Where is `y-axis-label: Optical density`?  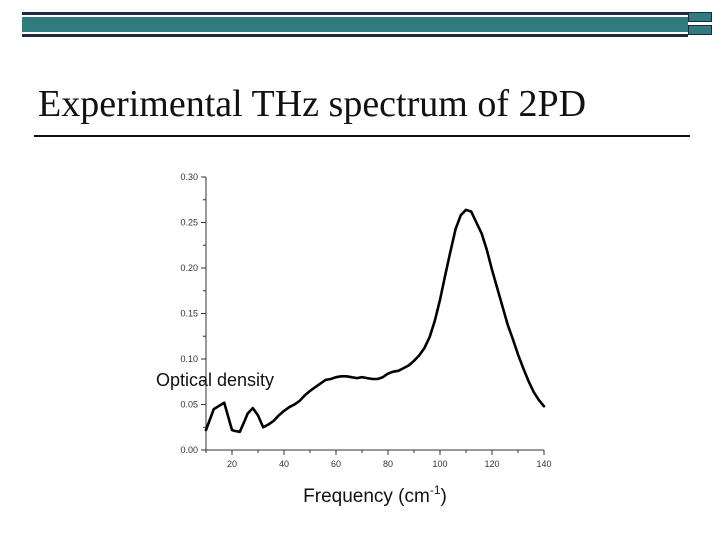 y-axis-label: Optical density is located at coordinates (215, 380).